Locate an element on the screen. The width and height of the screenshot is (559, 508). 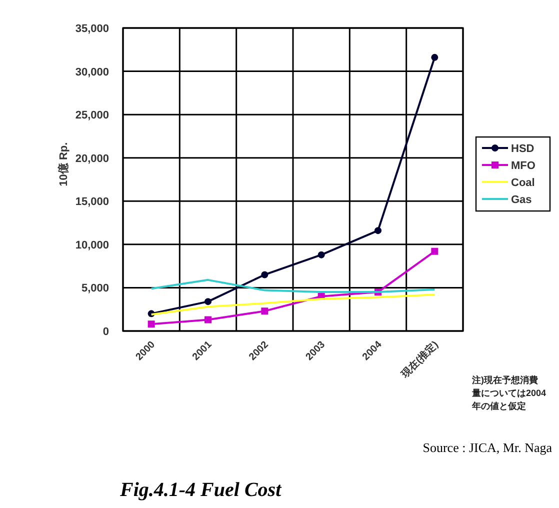
legend-label: MFO is located at coordinates (523, 166).